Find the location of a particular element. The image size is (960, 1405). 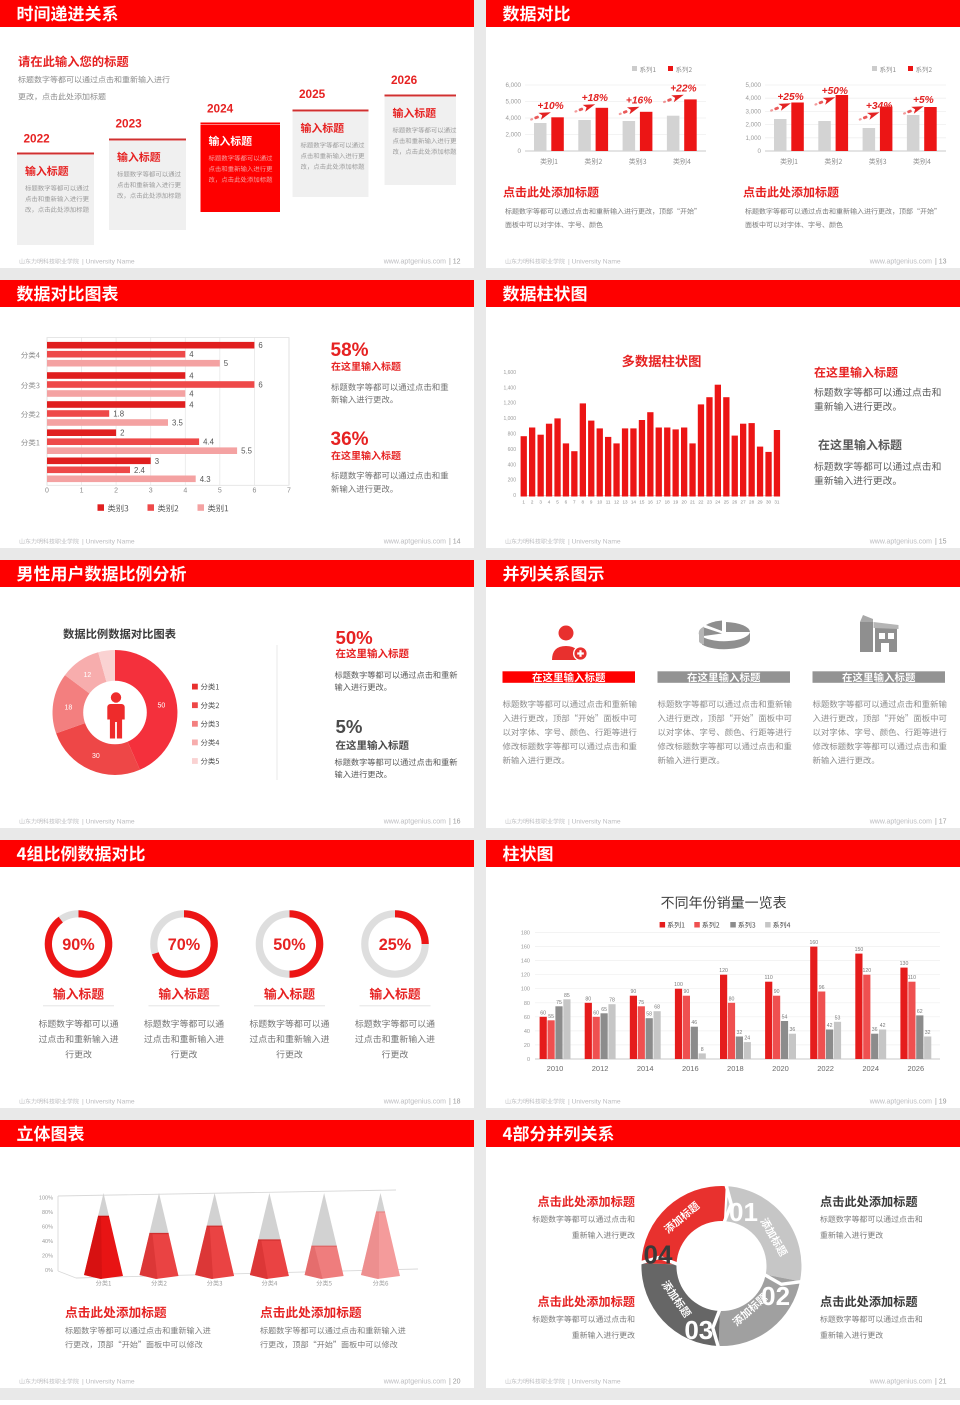

svg-text: 8 is located at coordinates (583, 502).